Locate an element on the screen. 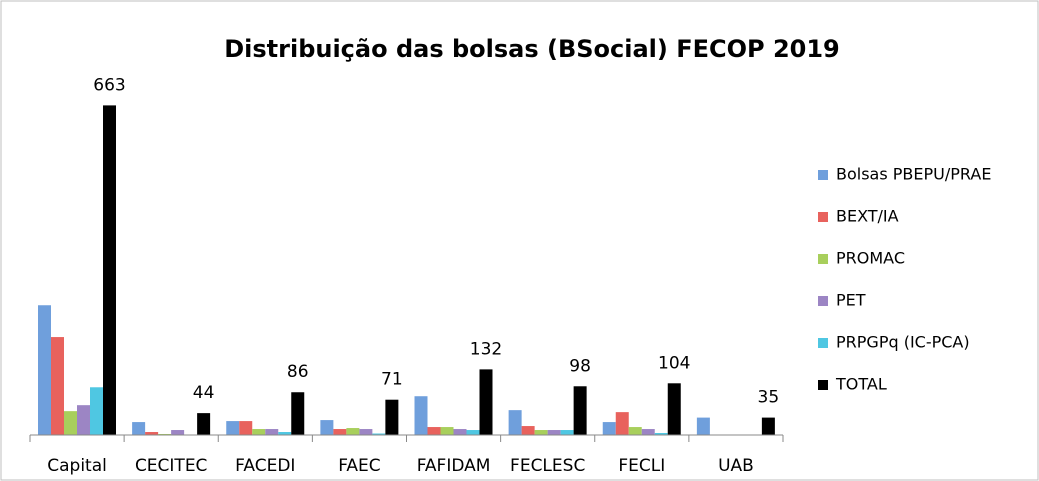 The image size is (1039, 481). legend-label: PRPGPq (IC-PCA) is located at coordinates (903, 342).